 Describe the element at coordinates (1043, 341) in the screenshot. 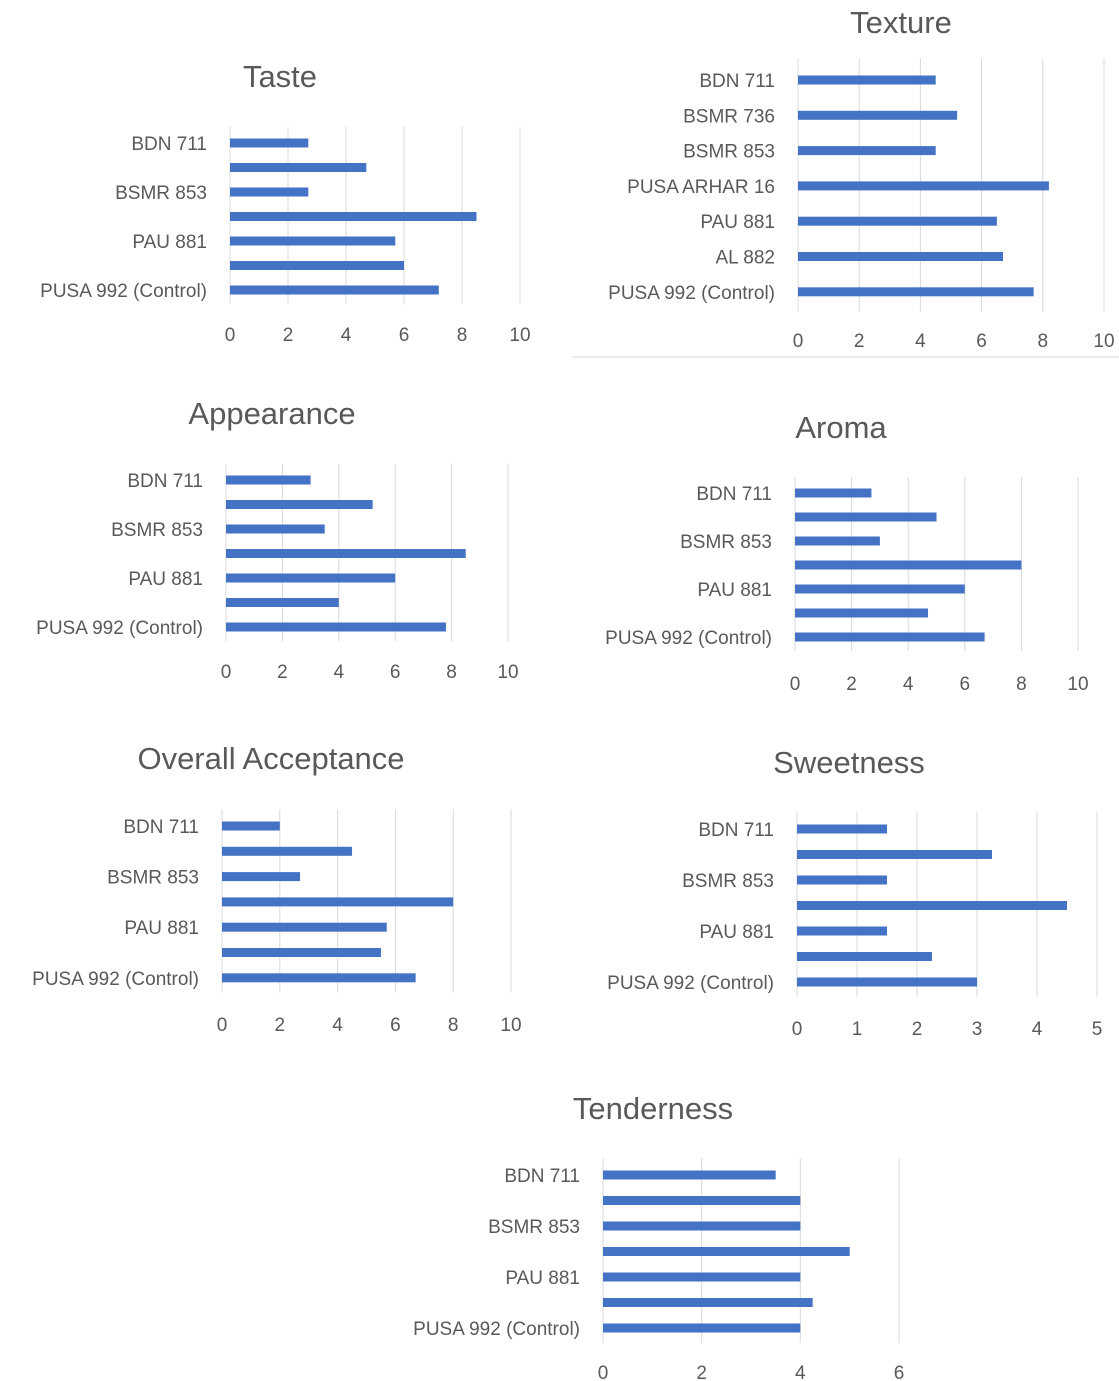

I see `texture-tick-label: 8` at that location.